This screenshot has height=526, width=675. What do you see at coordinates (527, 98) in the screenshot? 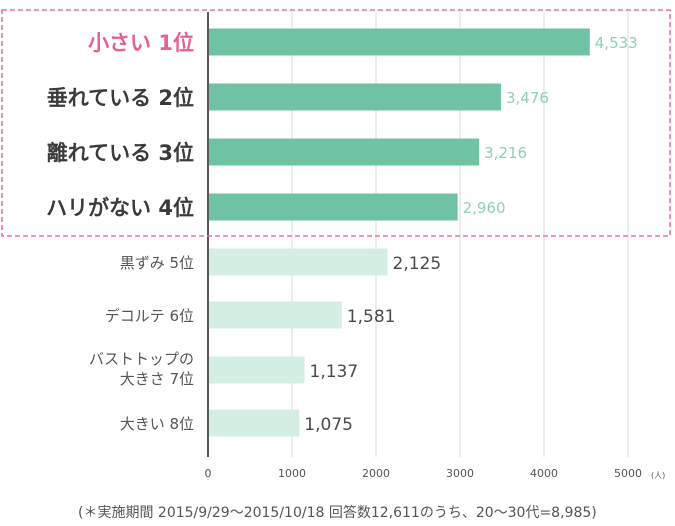
I see `value-label: 3,476` at bounding box center [527, 98].